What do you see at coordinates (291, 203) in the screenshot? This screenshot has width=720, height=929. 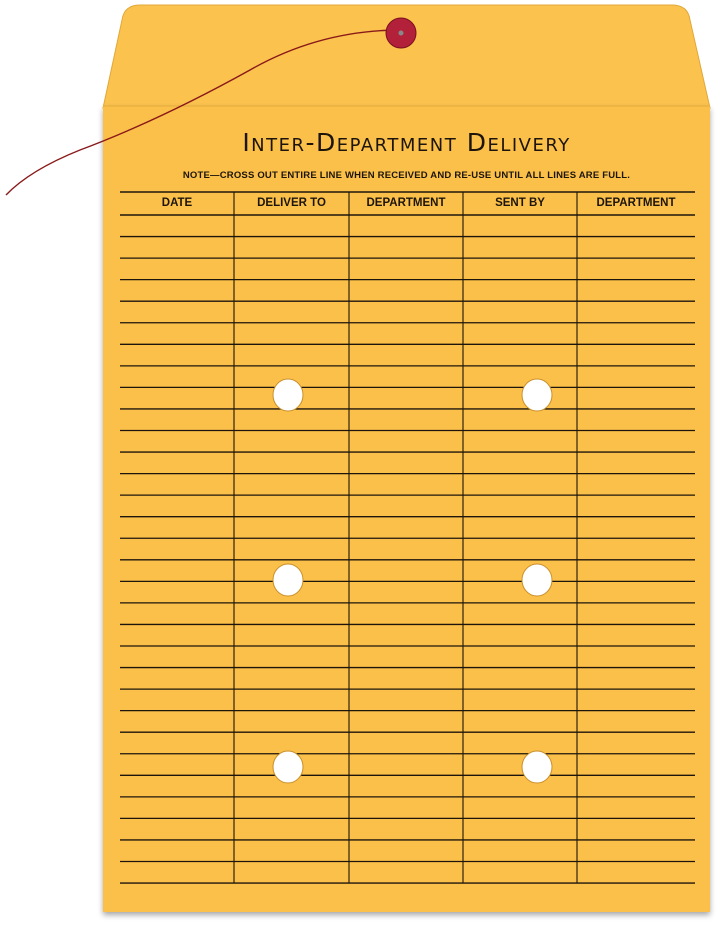 I see `column-header-deliver-to: DELIVER TO` at bounding box center [291, 203].